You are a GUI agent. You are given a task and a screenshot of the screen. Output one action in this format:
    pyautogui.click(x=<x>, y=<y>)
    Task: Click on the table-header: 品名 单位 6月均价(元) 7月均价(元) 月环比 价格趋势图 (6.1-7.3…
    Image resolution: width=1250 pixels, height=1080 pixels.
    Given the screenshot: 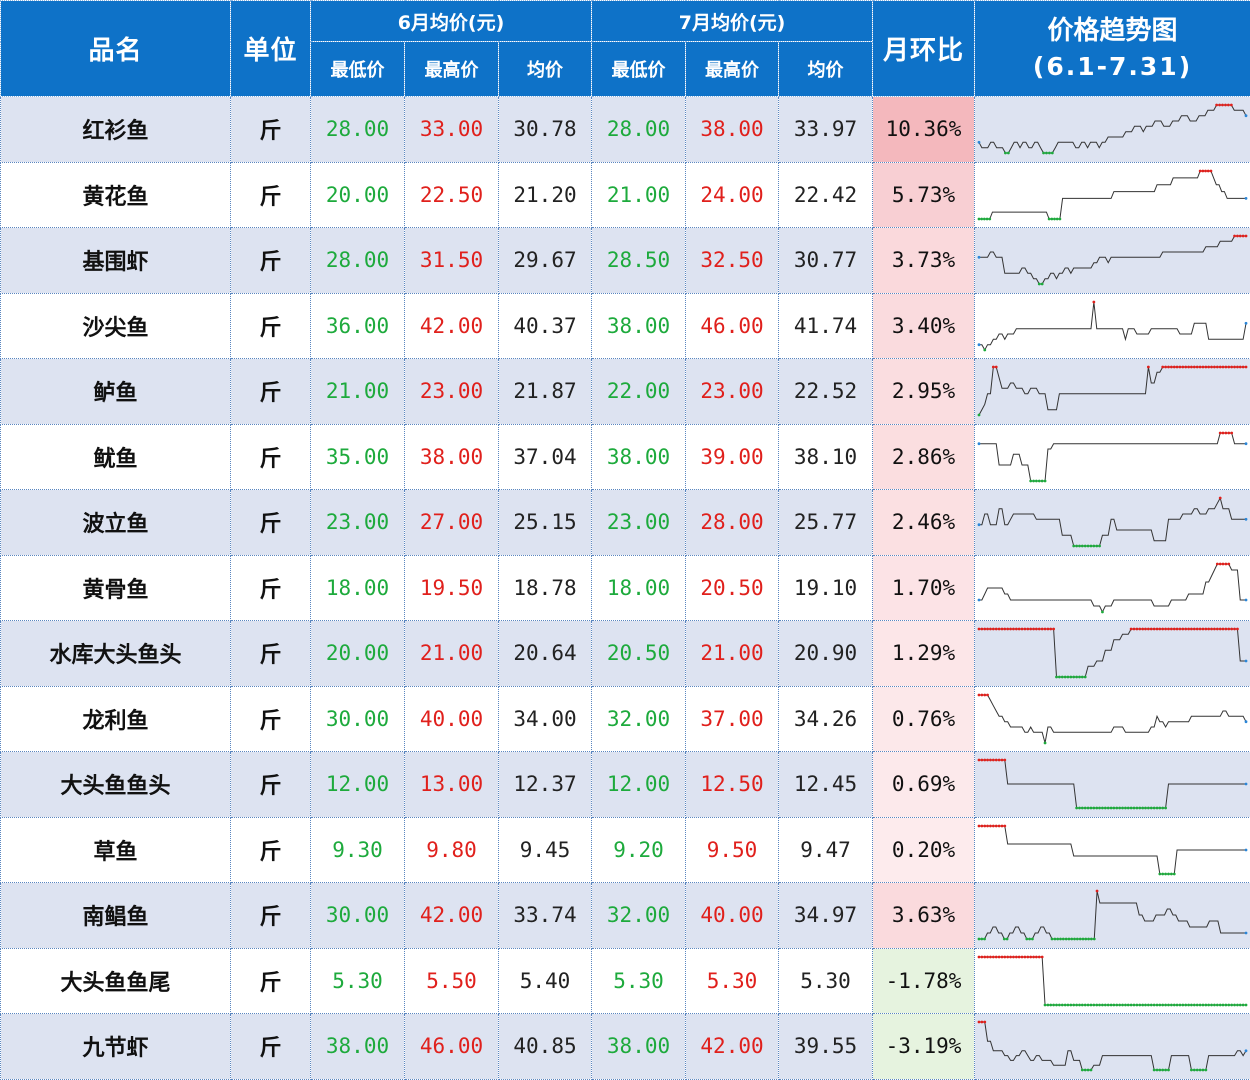 What is the action you would take?
    pyautogui.click(x=625, y=48)
    